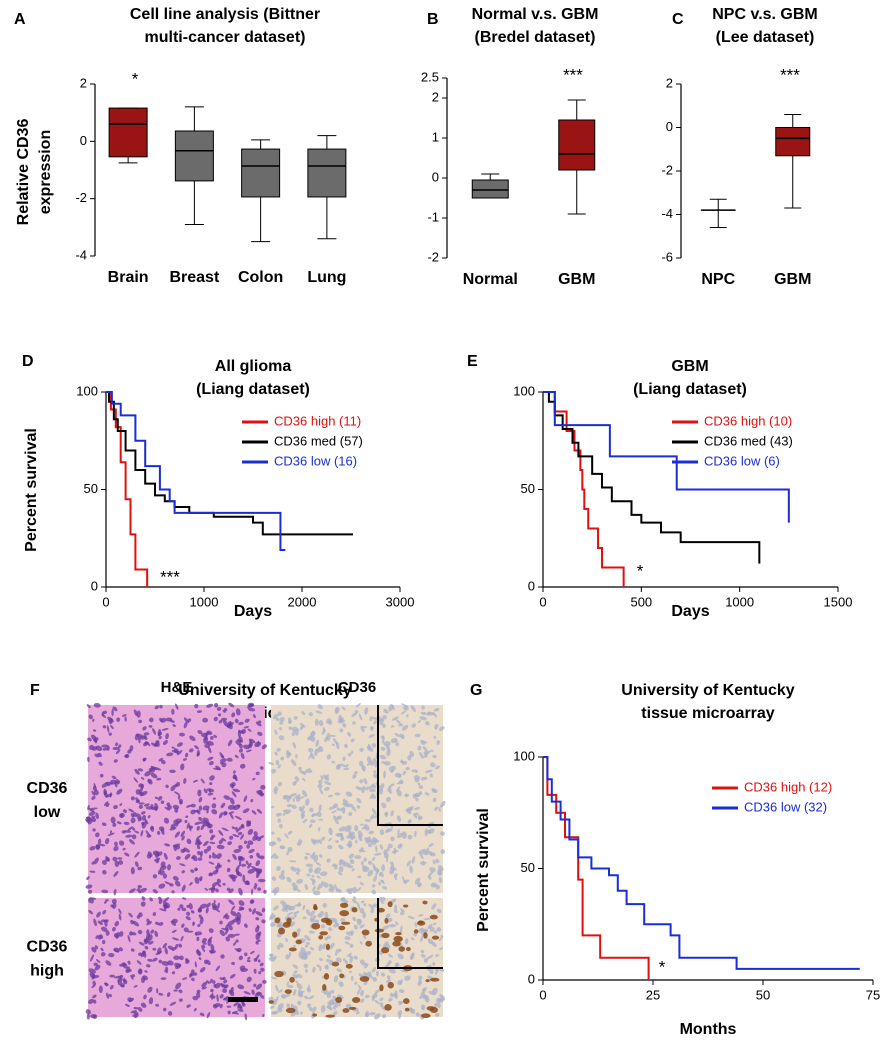 The width and height of the screenshot is (888, 1050). Describe the element at coordinates (327, 173) in the screenshot. I see `box` at that location.